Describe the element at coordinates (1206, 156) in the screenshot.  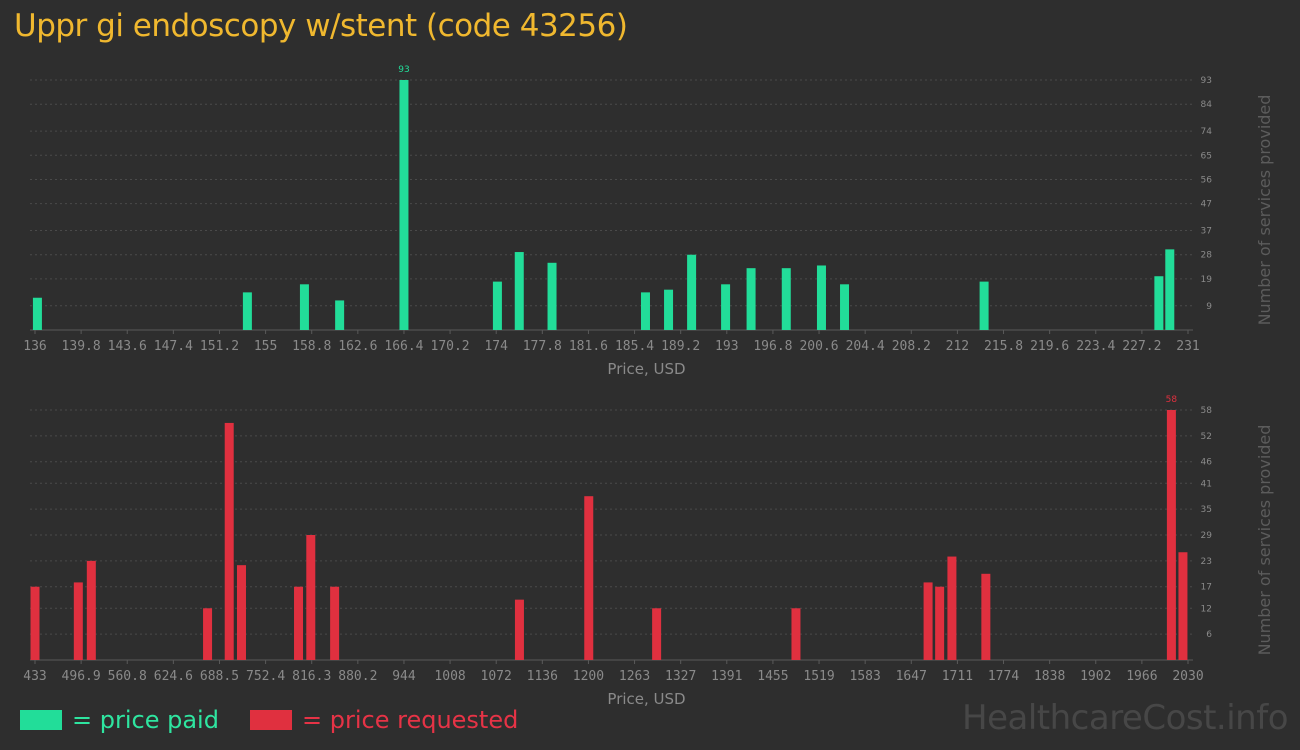
I see `paid-y-tick-label: 65` at that location.